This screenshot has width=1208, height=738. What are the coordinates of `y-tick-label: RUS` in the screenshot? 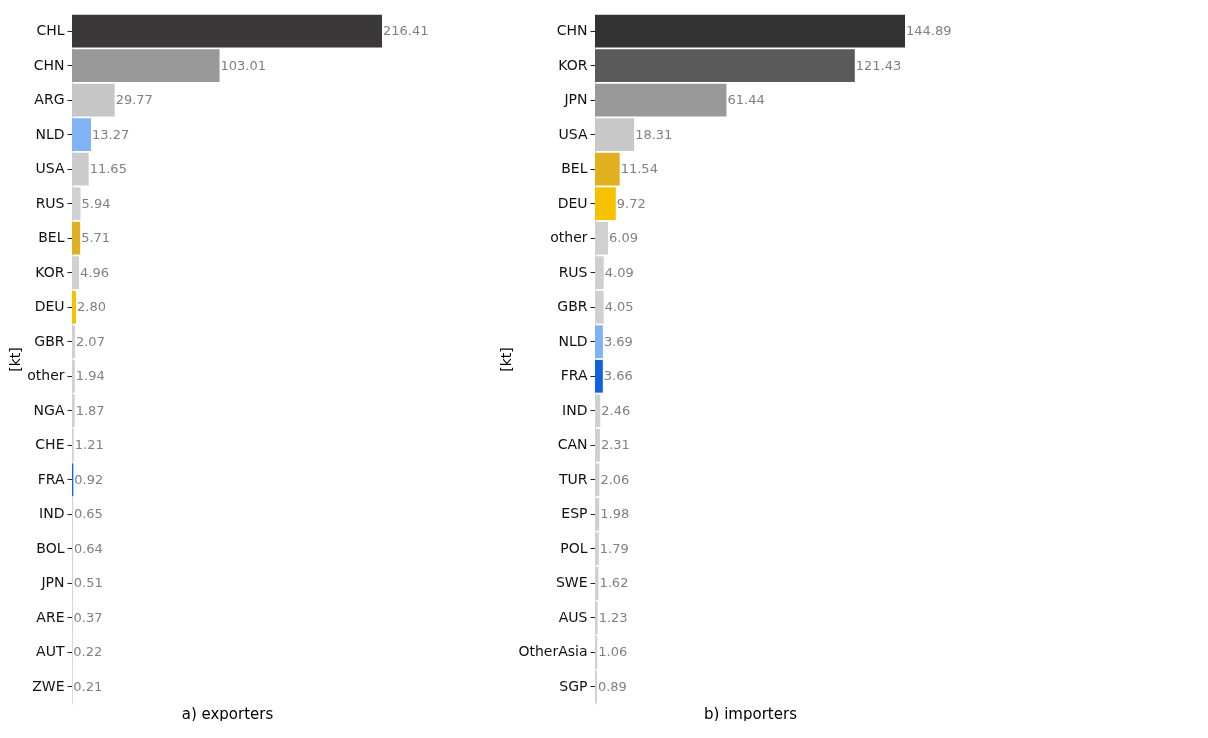 It's located at (50, 202).